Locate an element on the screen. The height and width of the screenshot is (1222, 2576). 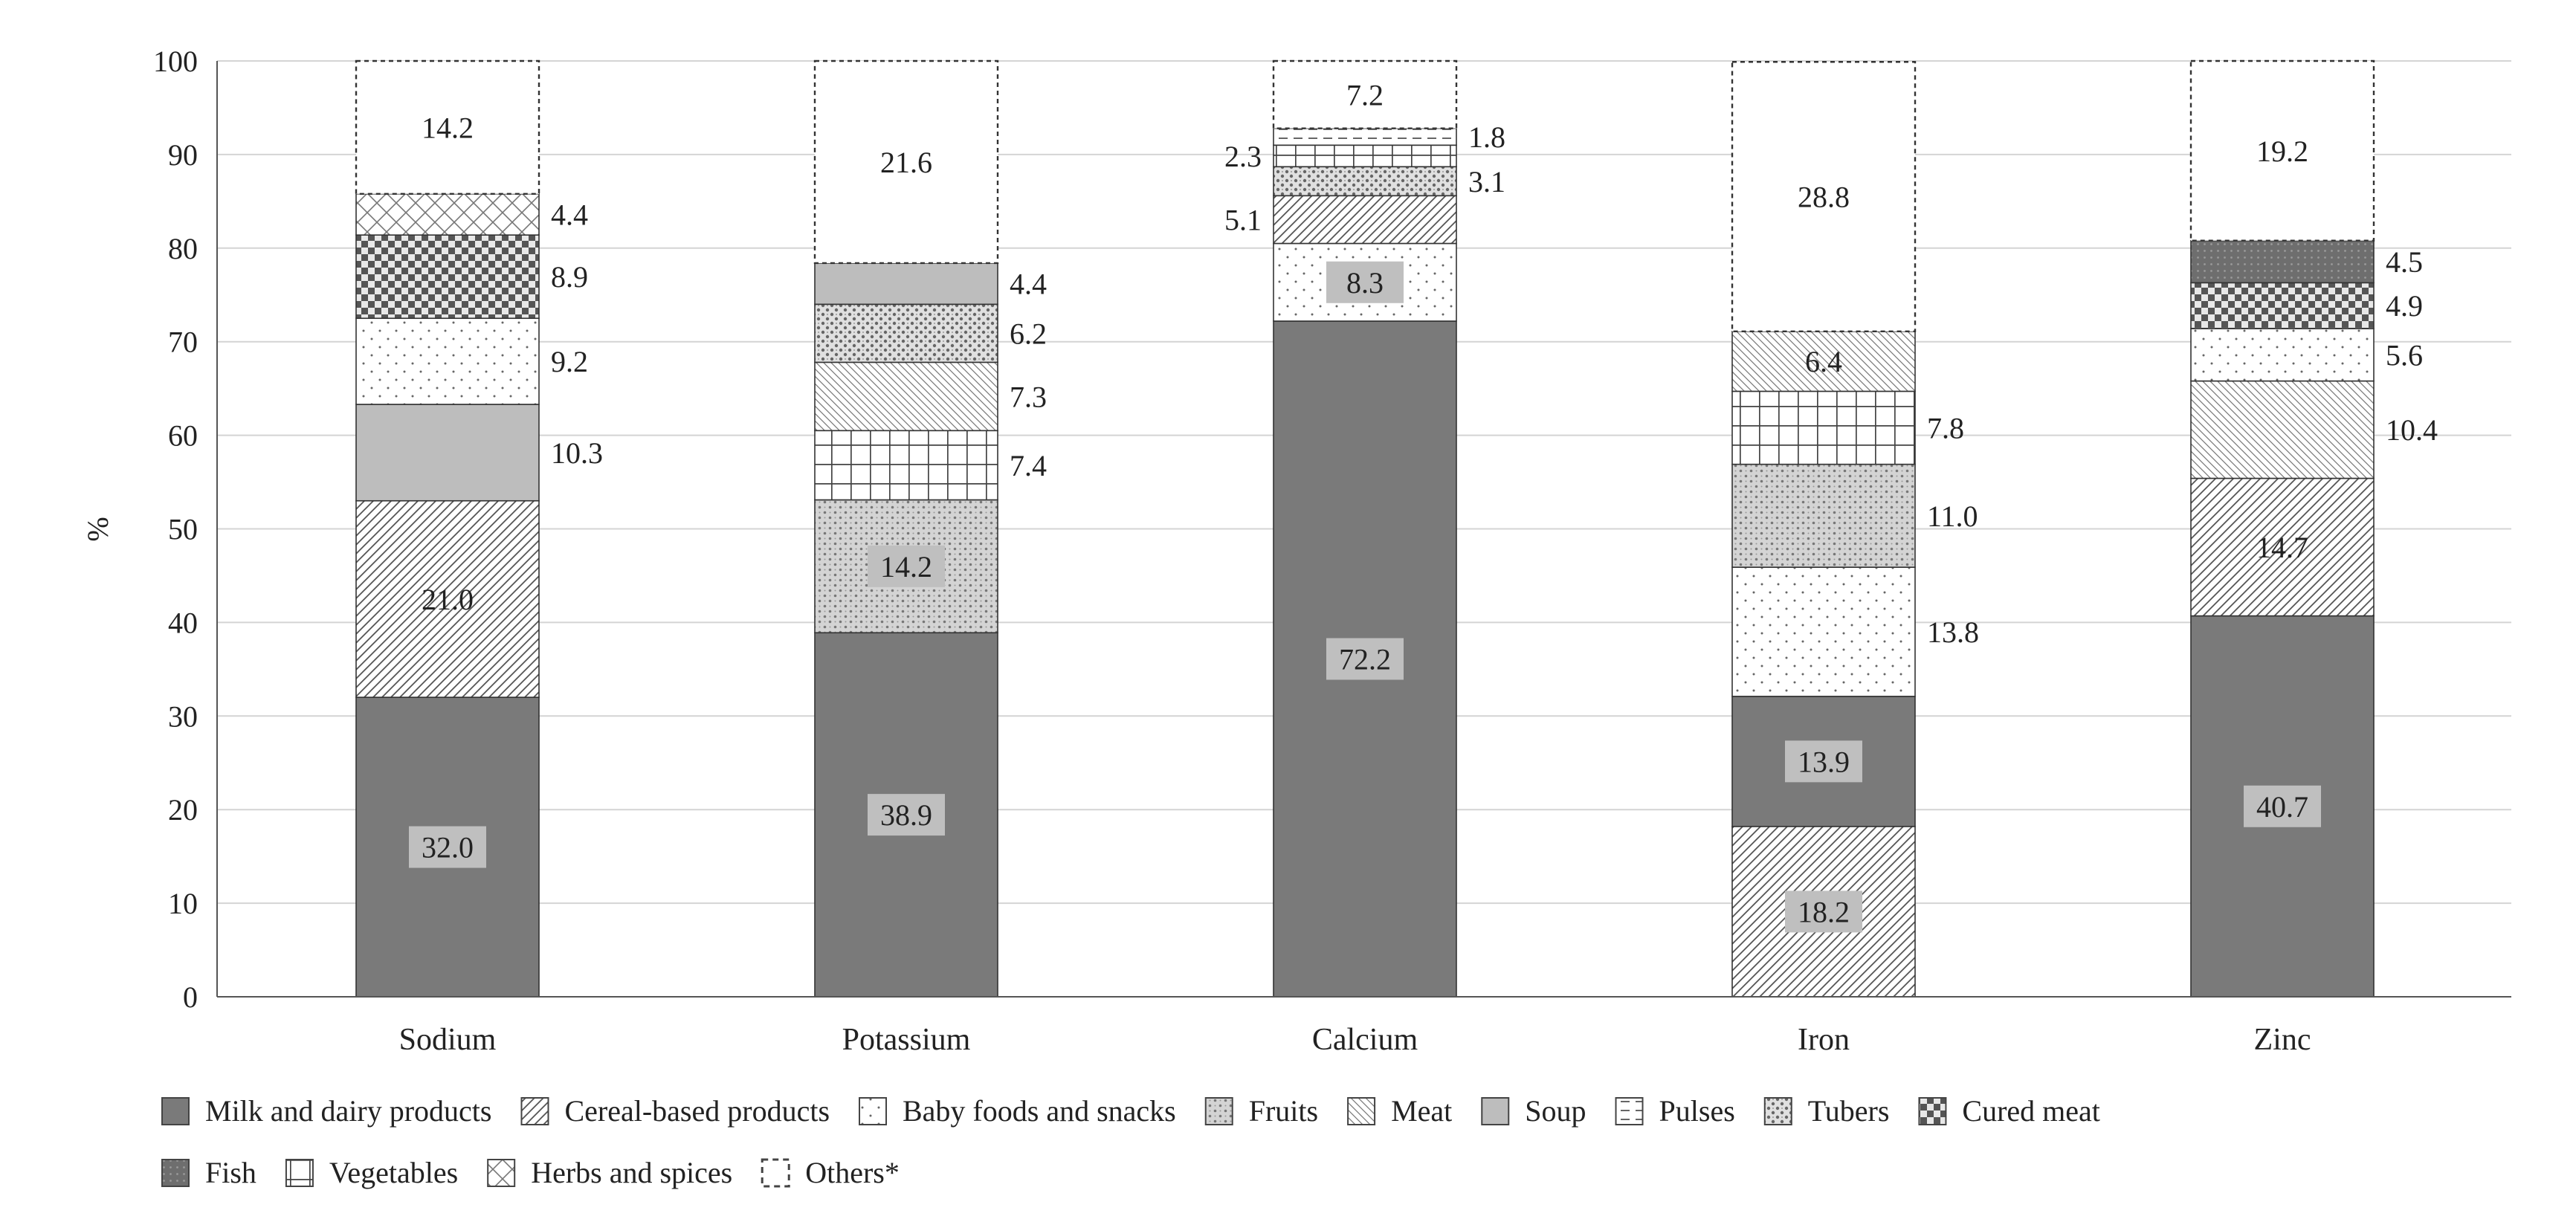
legend-swatch-baby-foods-and-snacks is located at coordinates (873, 1111).